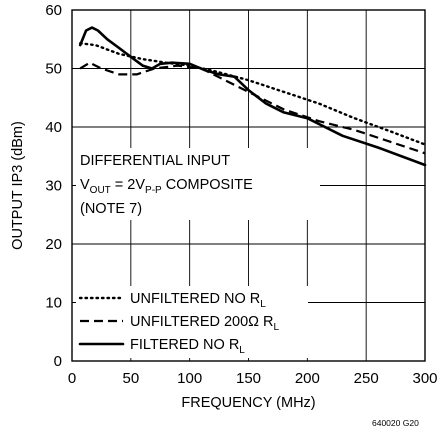 This screenshot has height=429, width=441. I want to click on annotation-background, so click(198, 184).